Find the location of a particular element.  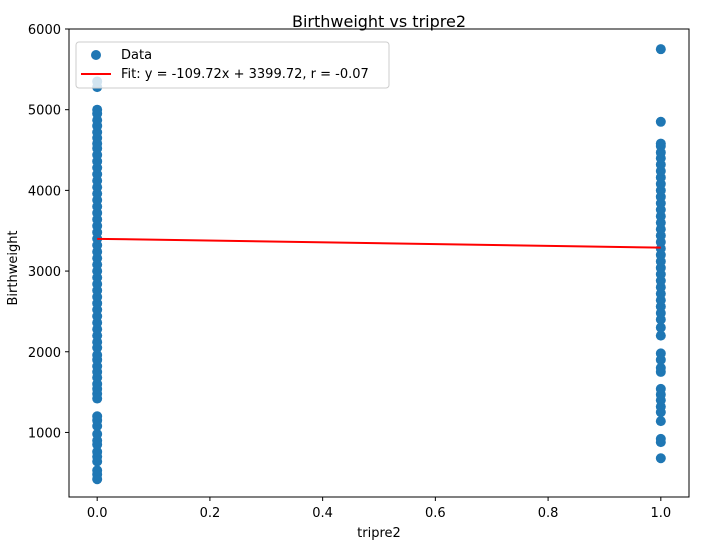

x-tick-label: 1.0 is located at coordinates (660, 513).